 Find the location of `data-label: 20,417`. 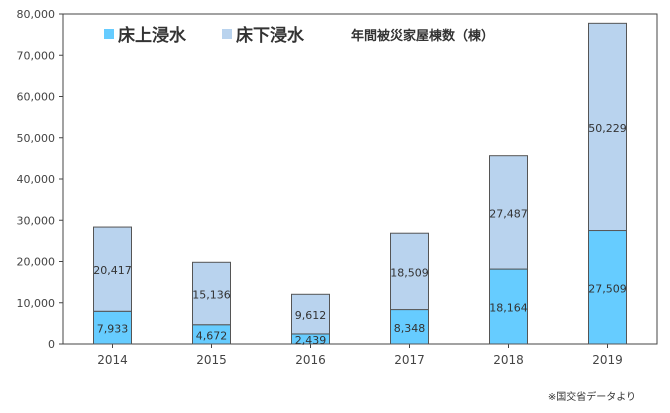

data-label: 20,417 is located at coordinates (112, 270).